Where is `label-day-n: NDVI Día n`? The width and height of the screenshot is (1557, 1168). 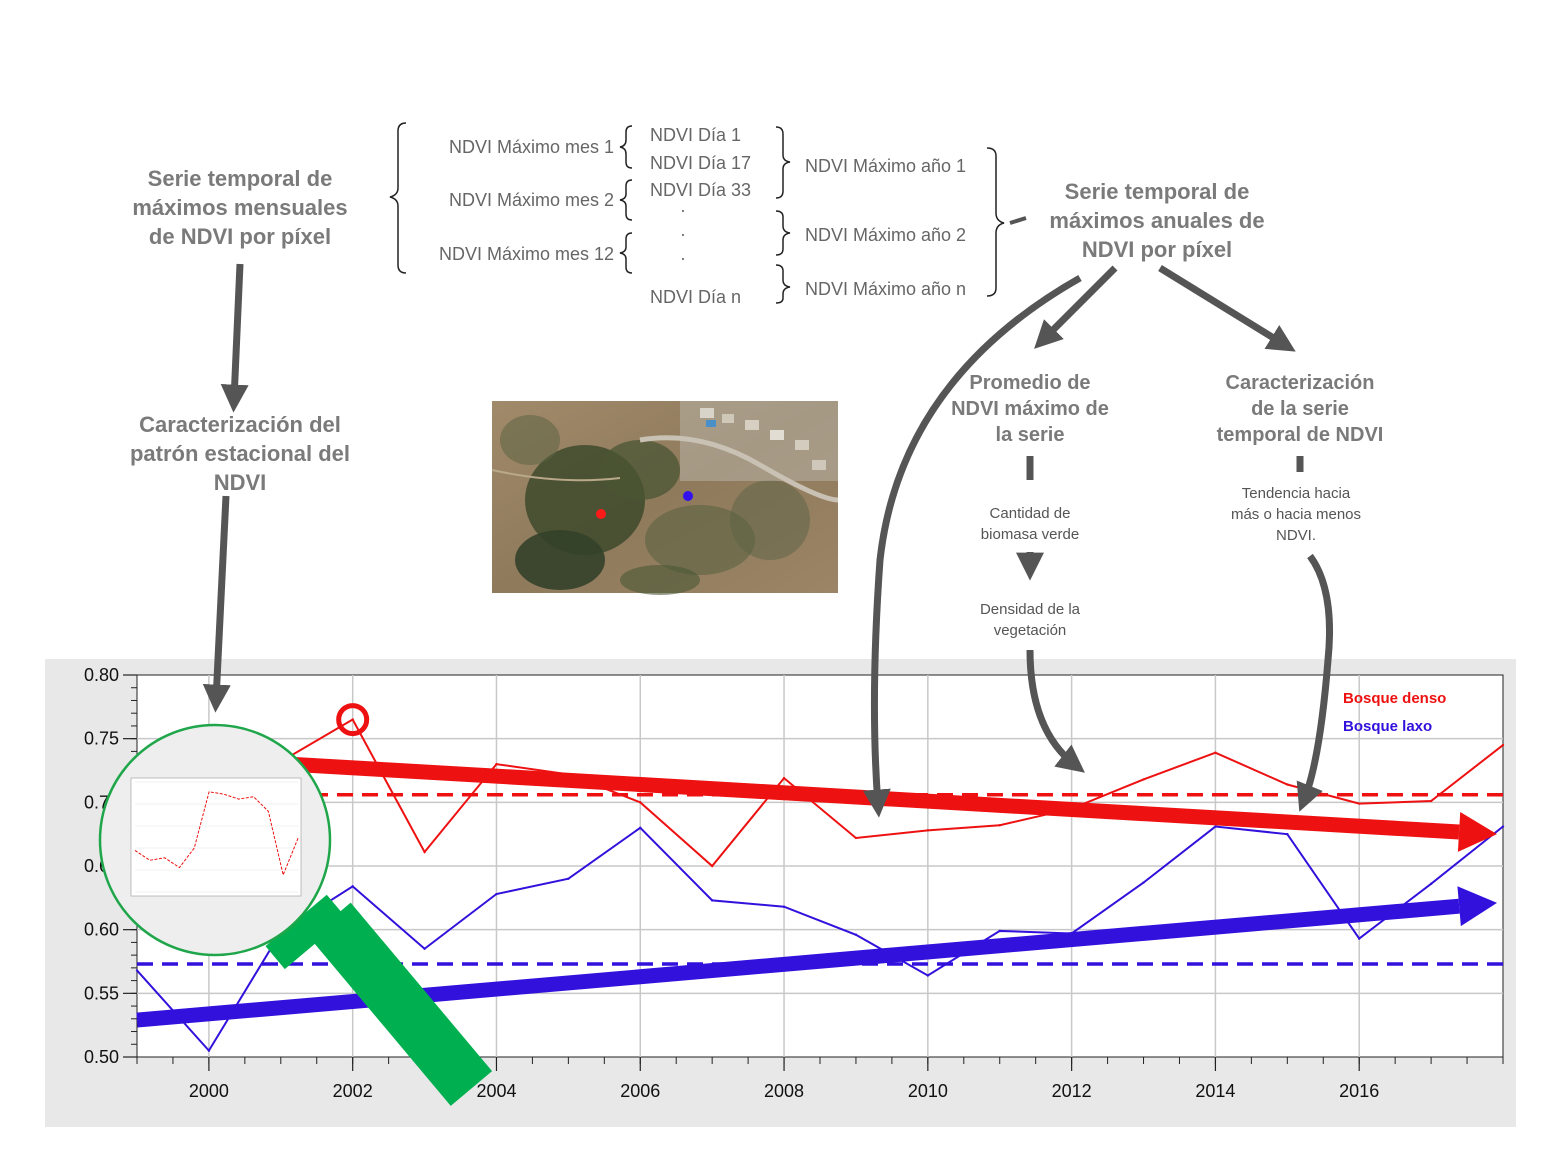
label-day-n: NDVI Día n is located at coordinates (695, 297).